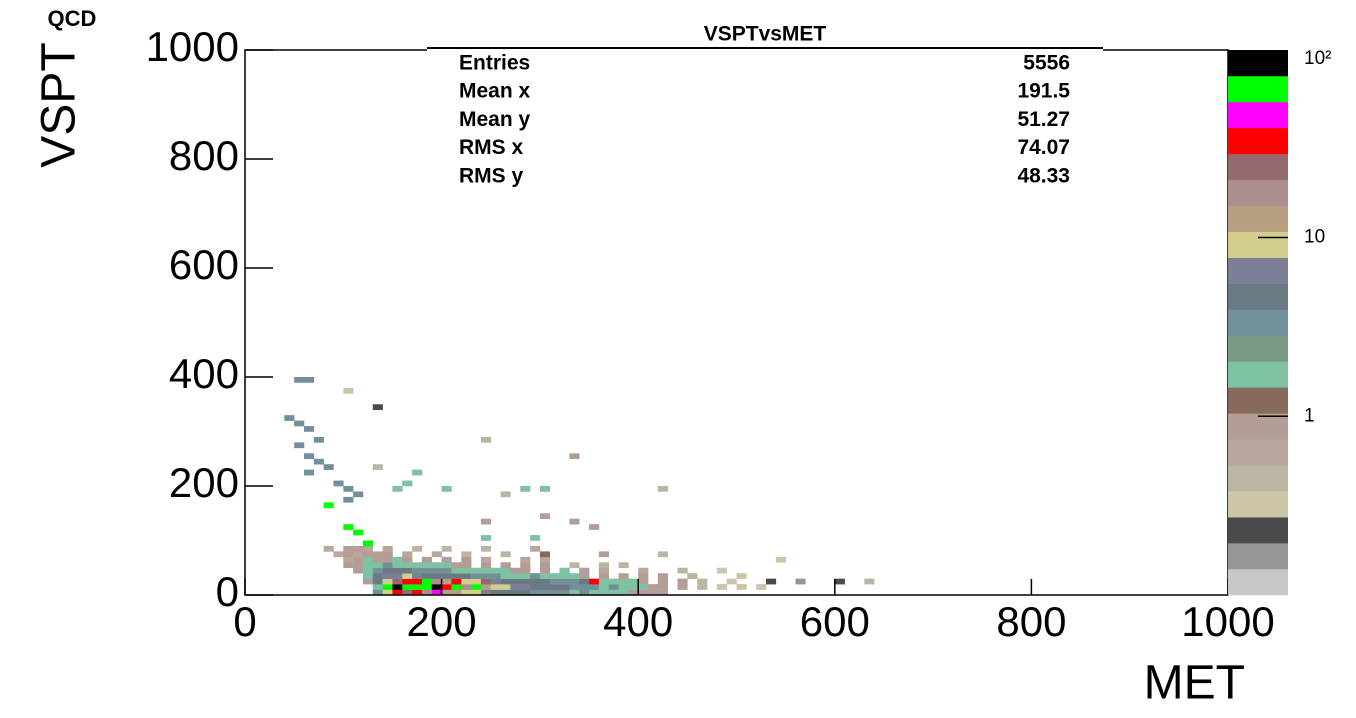 Image resolution: width=1356 pixels, height=718 pixels. What do you see at coordinates (1309, 415) in the screenshot?
I see `z-tick-label: 1` at bounding box center [1309, 415].